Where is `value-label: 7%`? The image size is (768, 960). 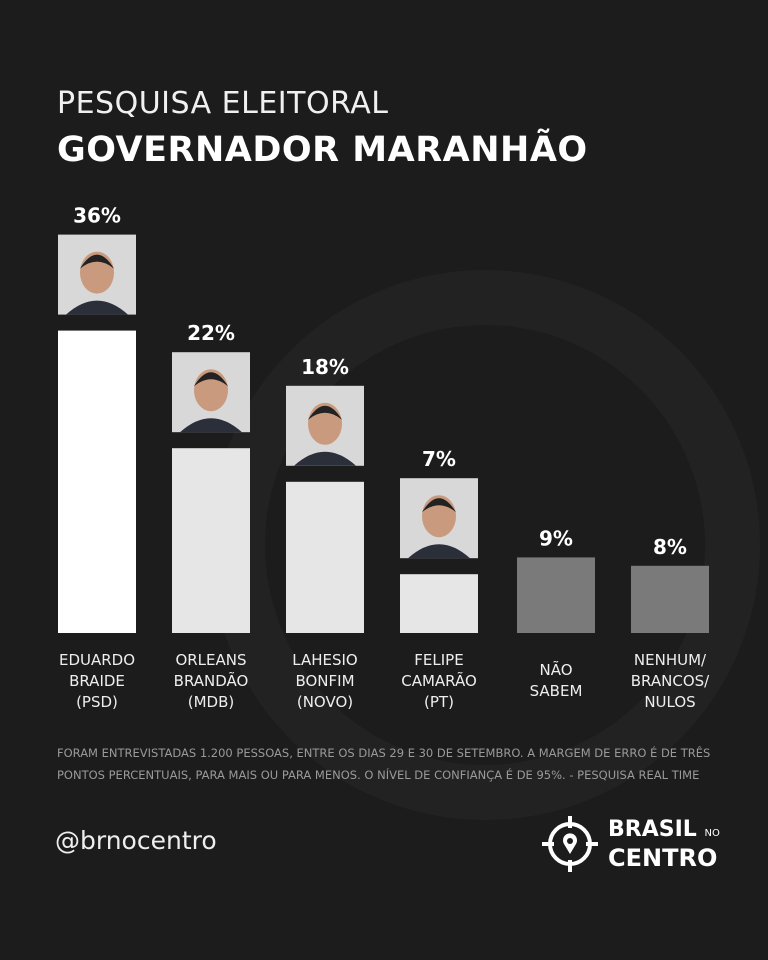
value-label: 7% is located at coordinates (439, 459).